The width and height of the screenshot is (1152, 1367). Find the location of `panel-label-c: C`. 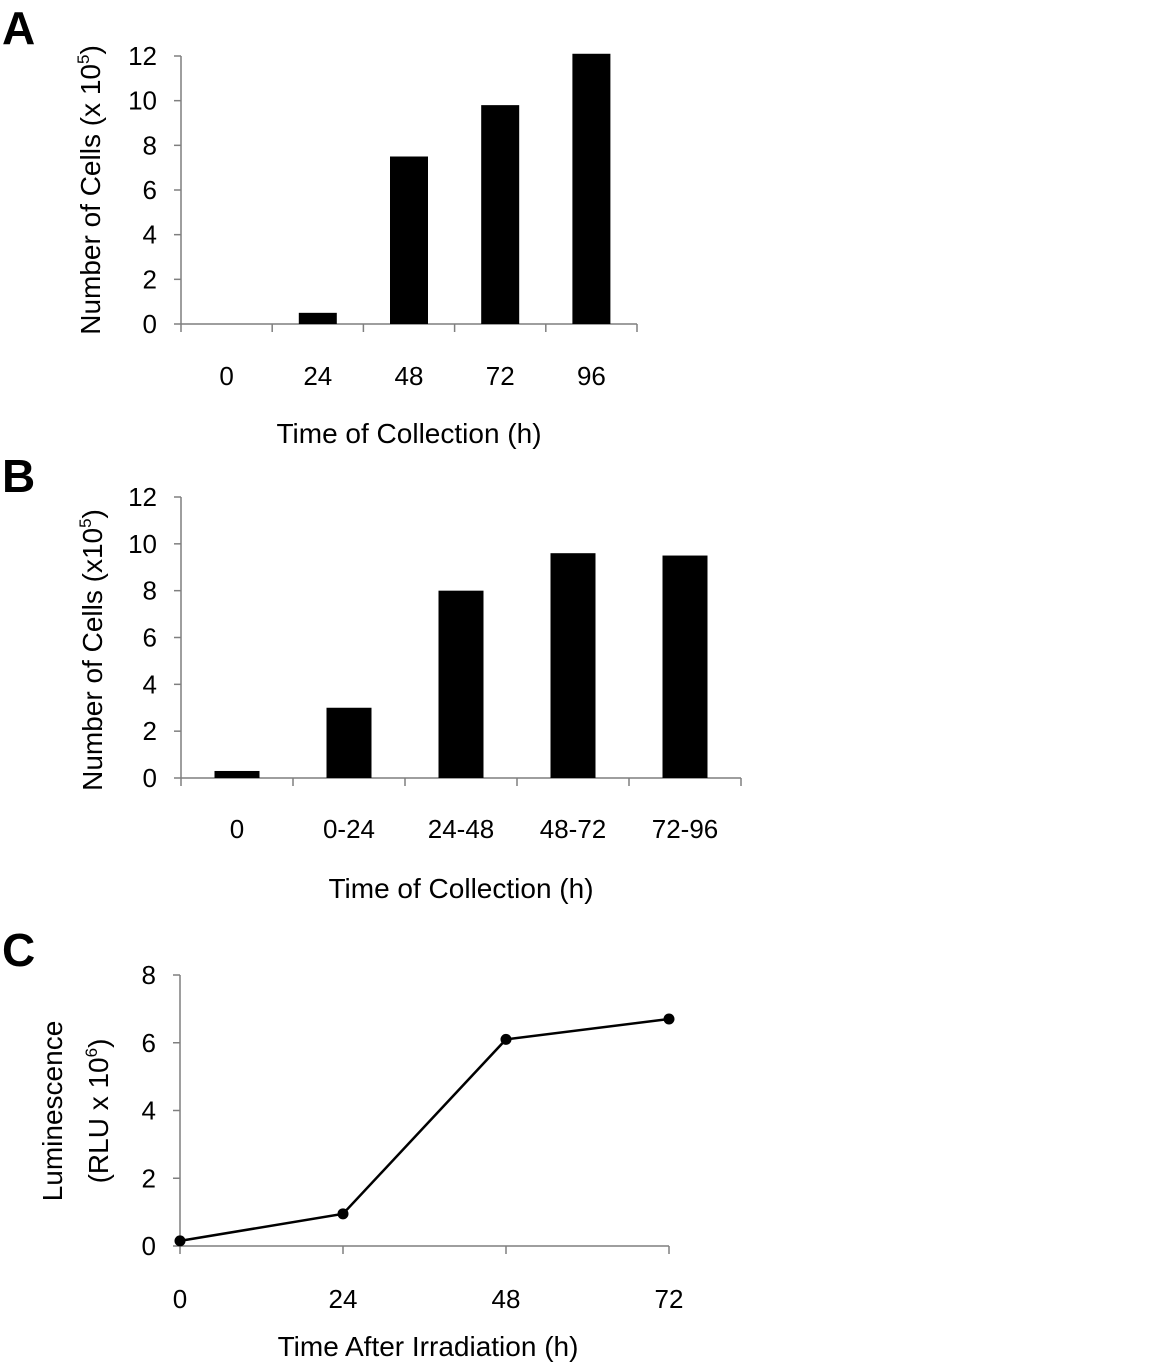

panel-label-c: C is located at coordinates (18, 950).